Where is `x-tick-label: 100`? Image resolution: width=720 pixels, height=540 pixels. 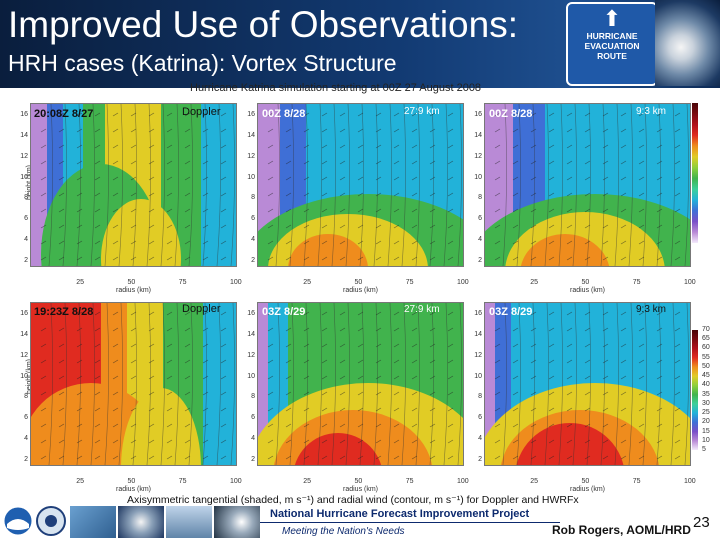
x-tick-label: 100 is located at coordinates (236, 481).